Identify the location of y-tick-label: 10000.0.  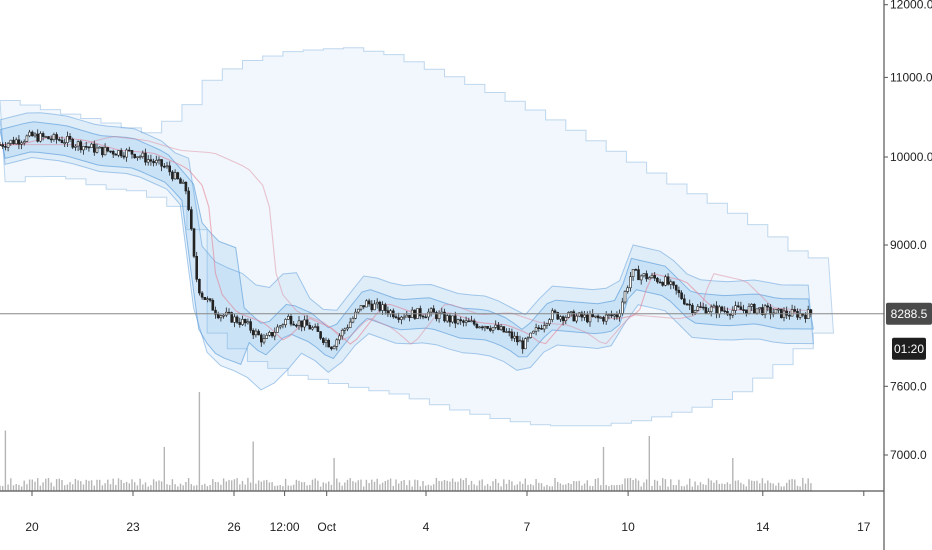
(911, 157).